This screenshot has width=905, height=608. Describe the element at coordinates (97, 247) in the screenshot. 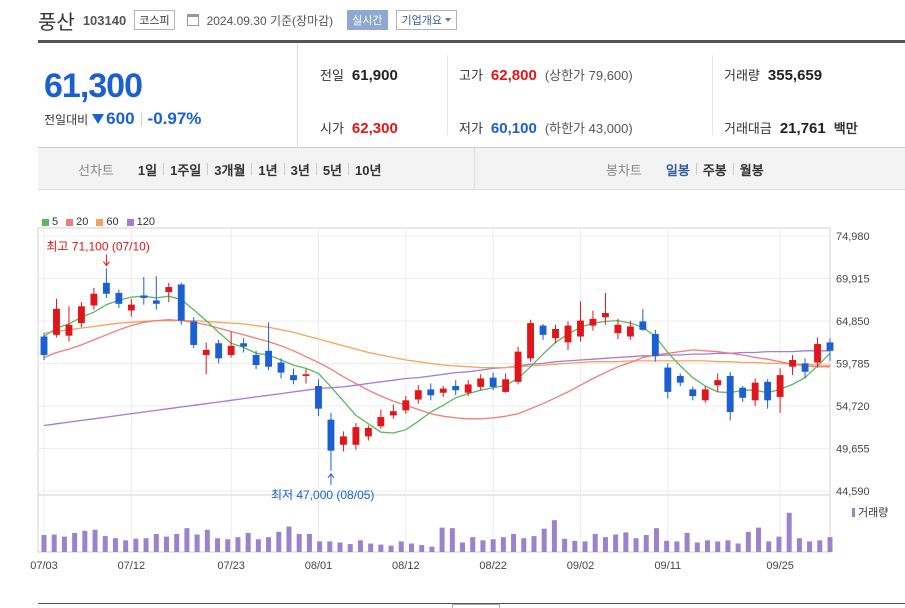

I see `high-annotation: 최고 71,100 (07/10)` at that location.